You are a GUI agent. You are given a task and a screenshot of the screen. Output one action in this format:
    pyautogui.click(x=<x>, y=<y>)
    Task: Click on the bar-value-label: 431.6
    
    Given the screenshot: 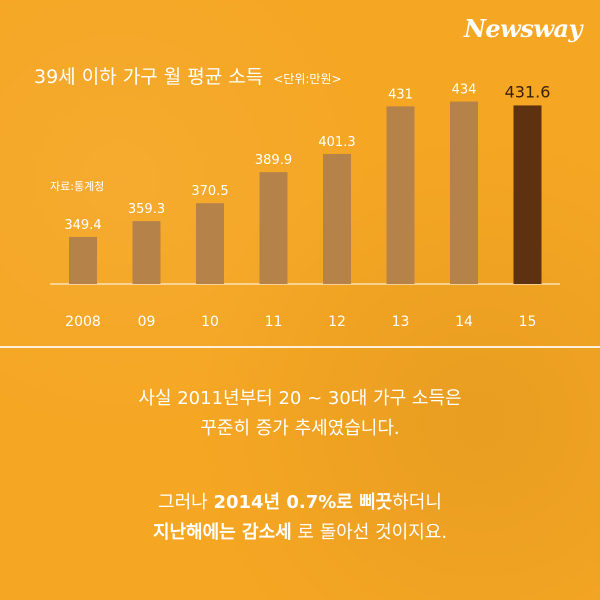 What is the action you would take?
    pyautogui.click(x=528, y=91)
    